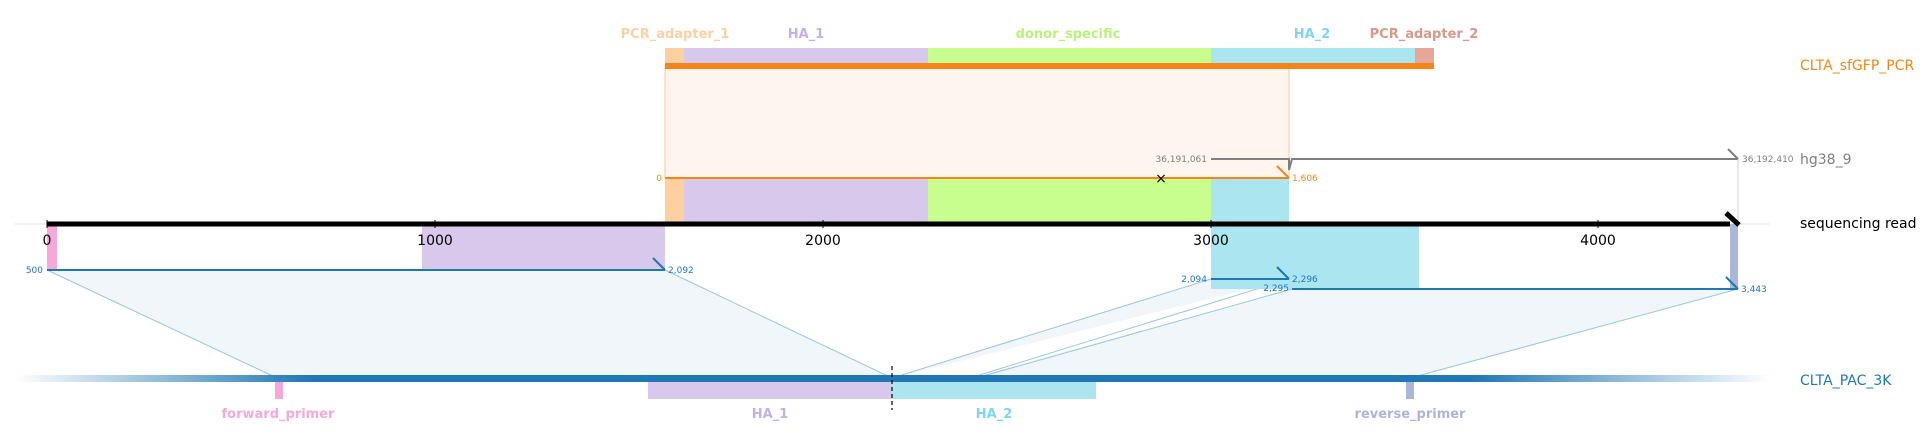  Describe the element at coordinates (279, 390) in the screenshot. I see `pac-feature-forward-primer` at that location.